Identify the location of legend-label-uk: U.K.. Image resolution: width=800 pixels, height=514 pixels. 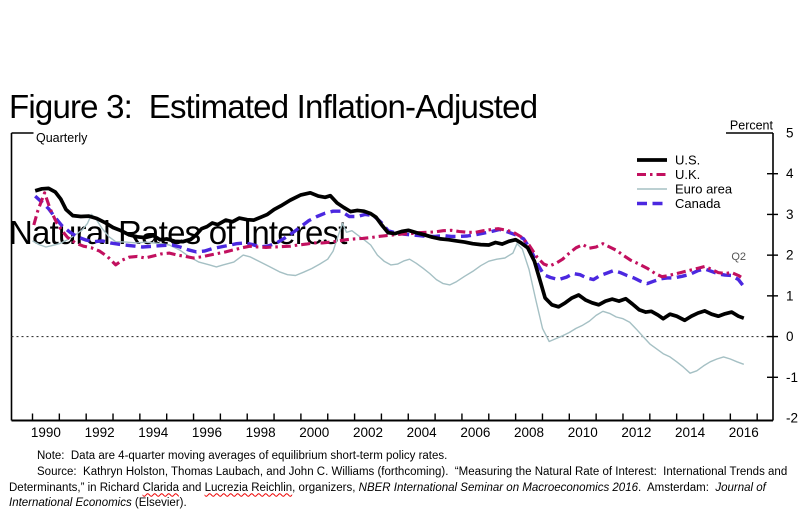
(687, 174).